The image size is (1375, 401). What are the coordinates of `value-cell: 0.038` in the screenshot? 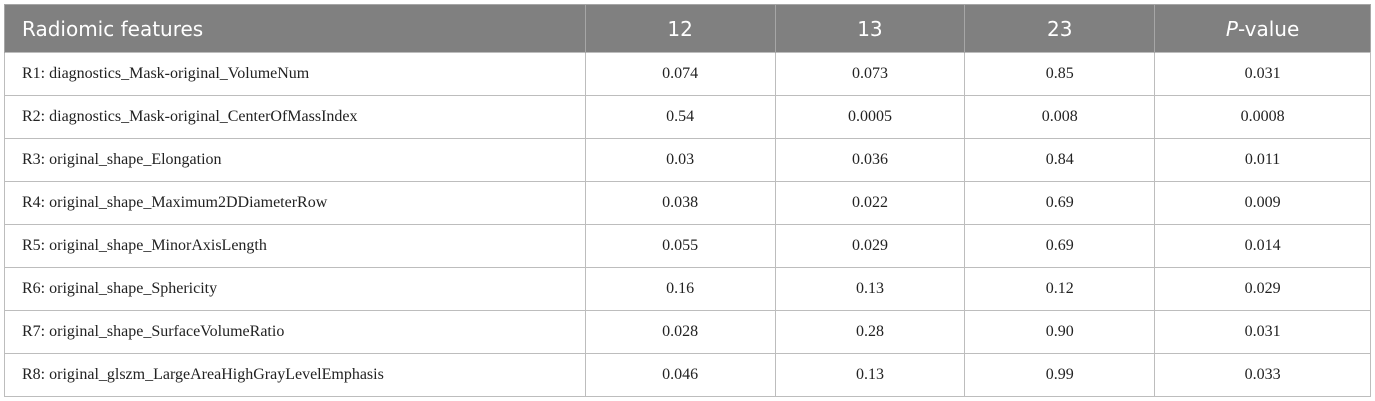 It's located at (680, 203).